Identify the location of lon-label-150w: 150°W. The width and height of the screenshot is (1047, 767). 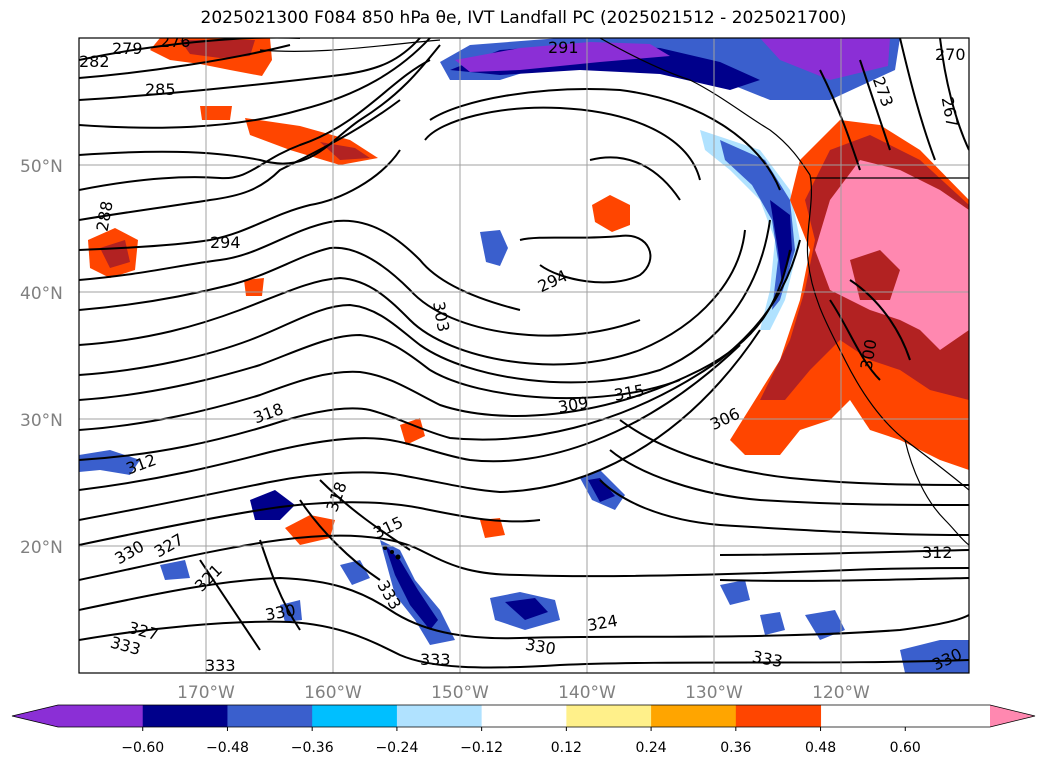
(460, 693).